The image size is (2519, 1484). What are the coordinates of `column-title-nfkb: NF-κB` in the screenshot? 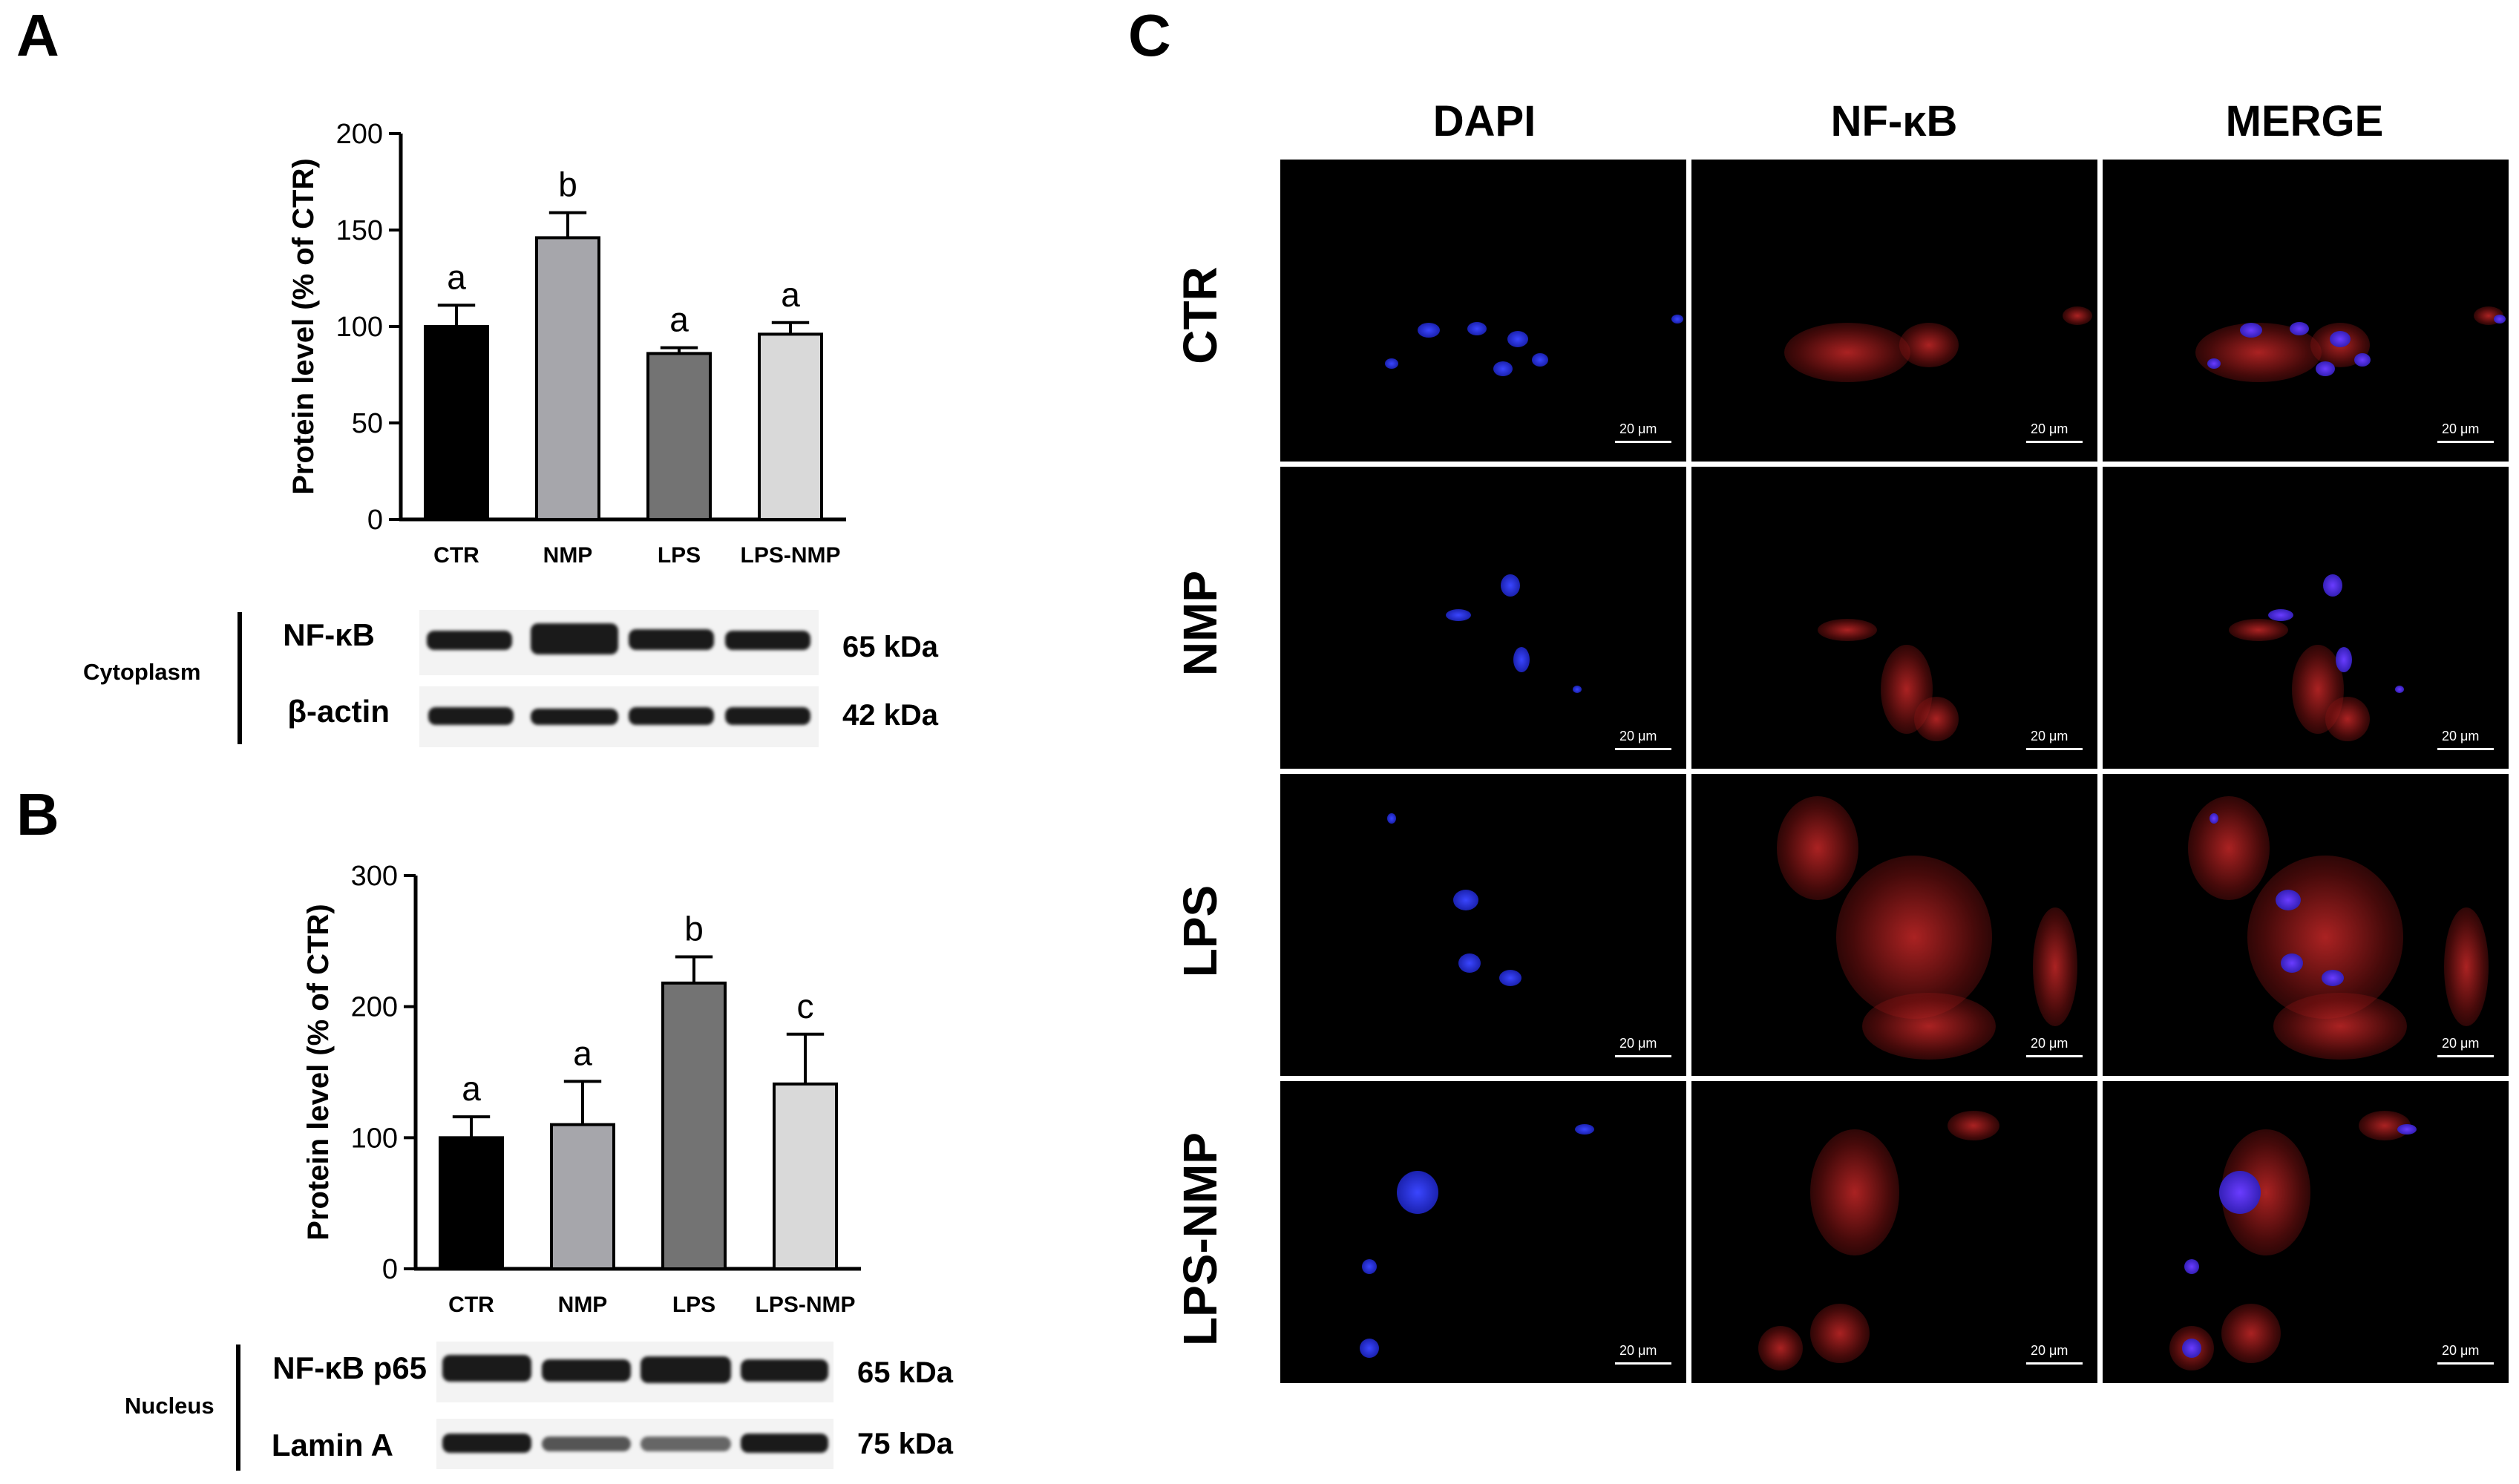 It's located at (1894, 121).